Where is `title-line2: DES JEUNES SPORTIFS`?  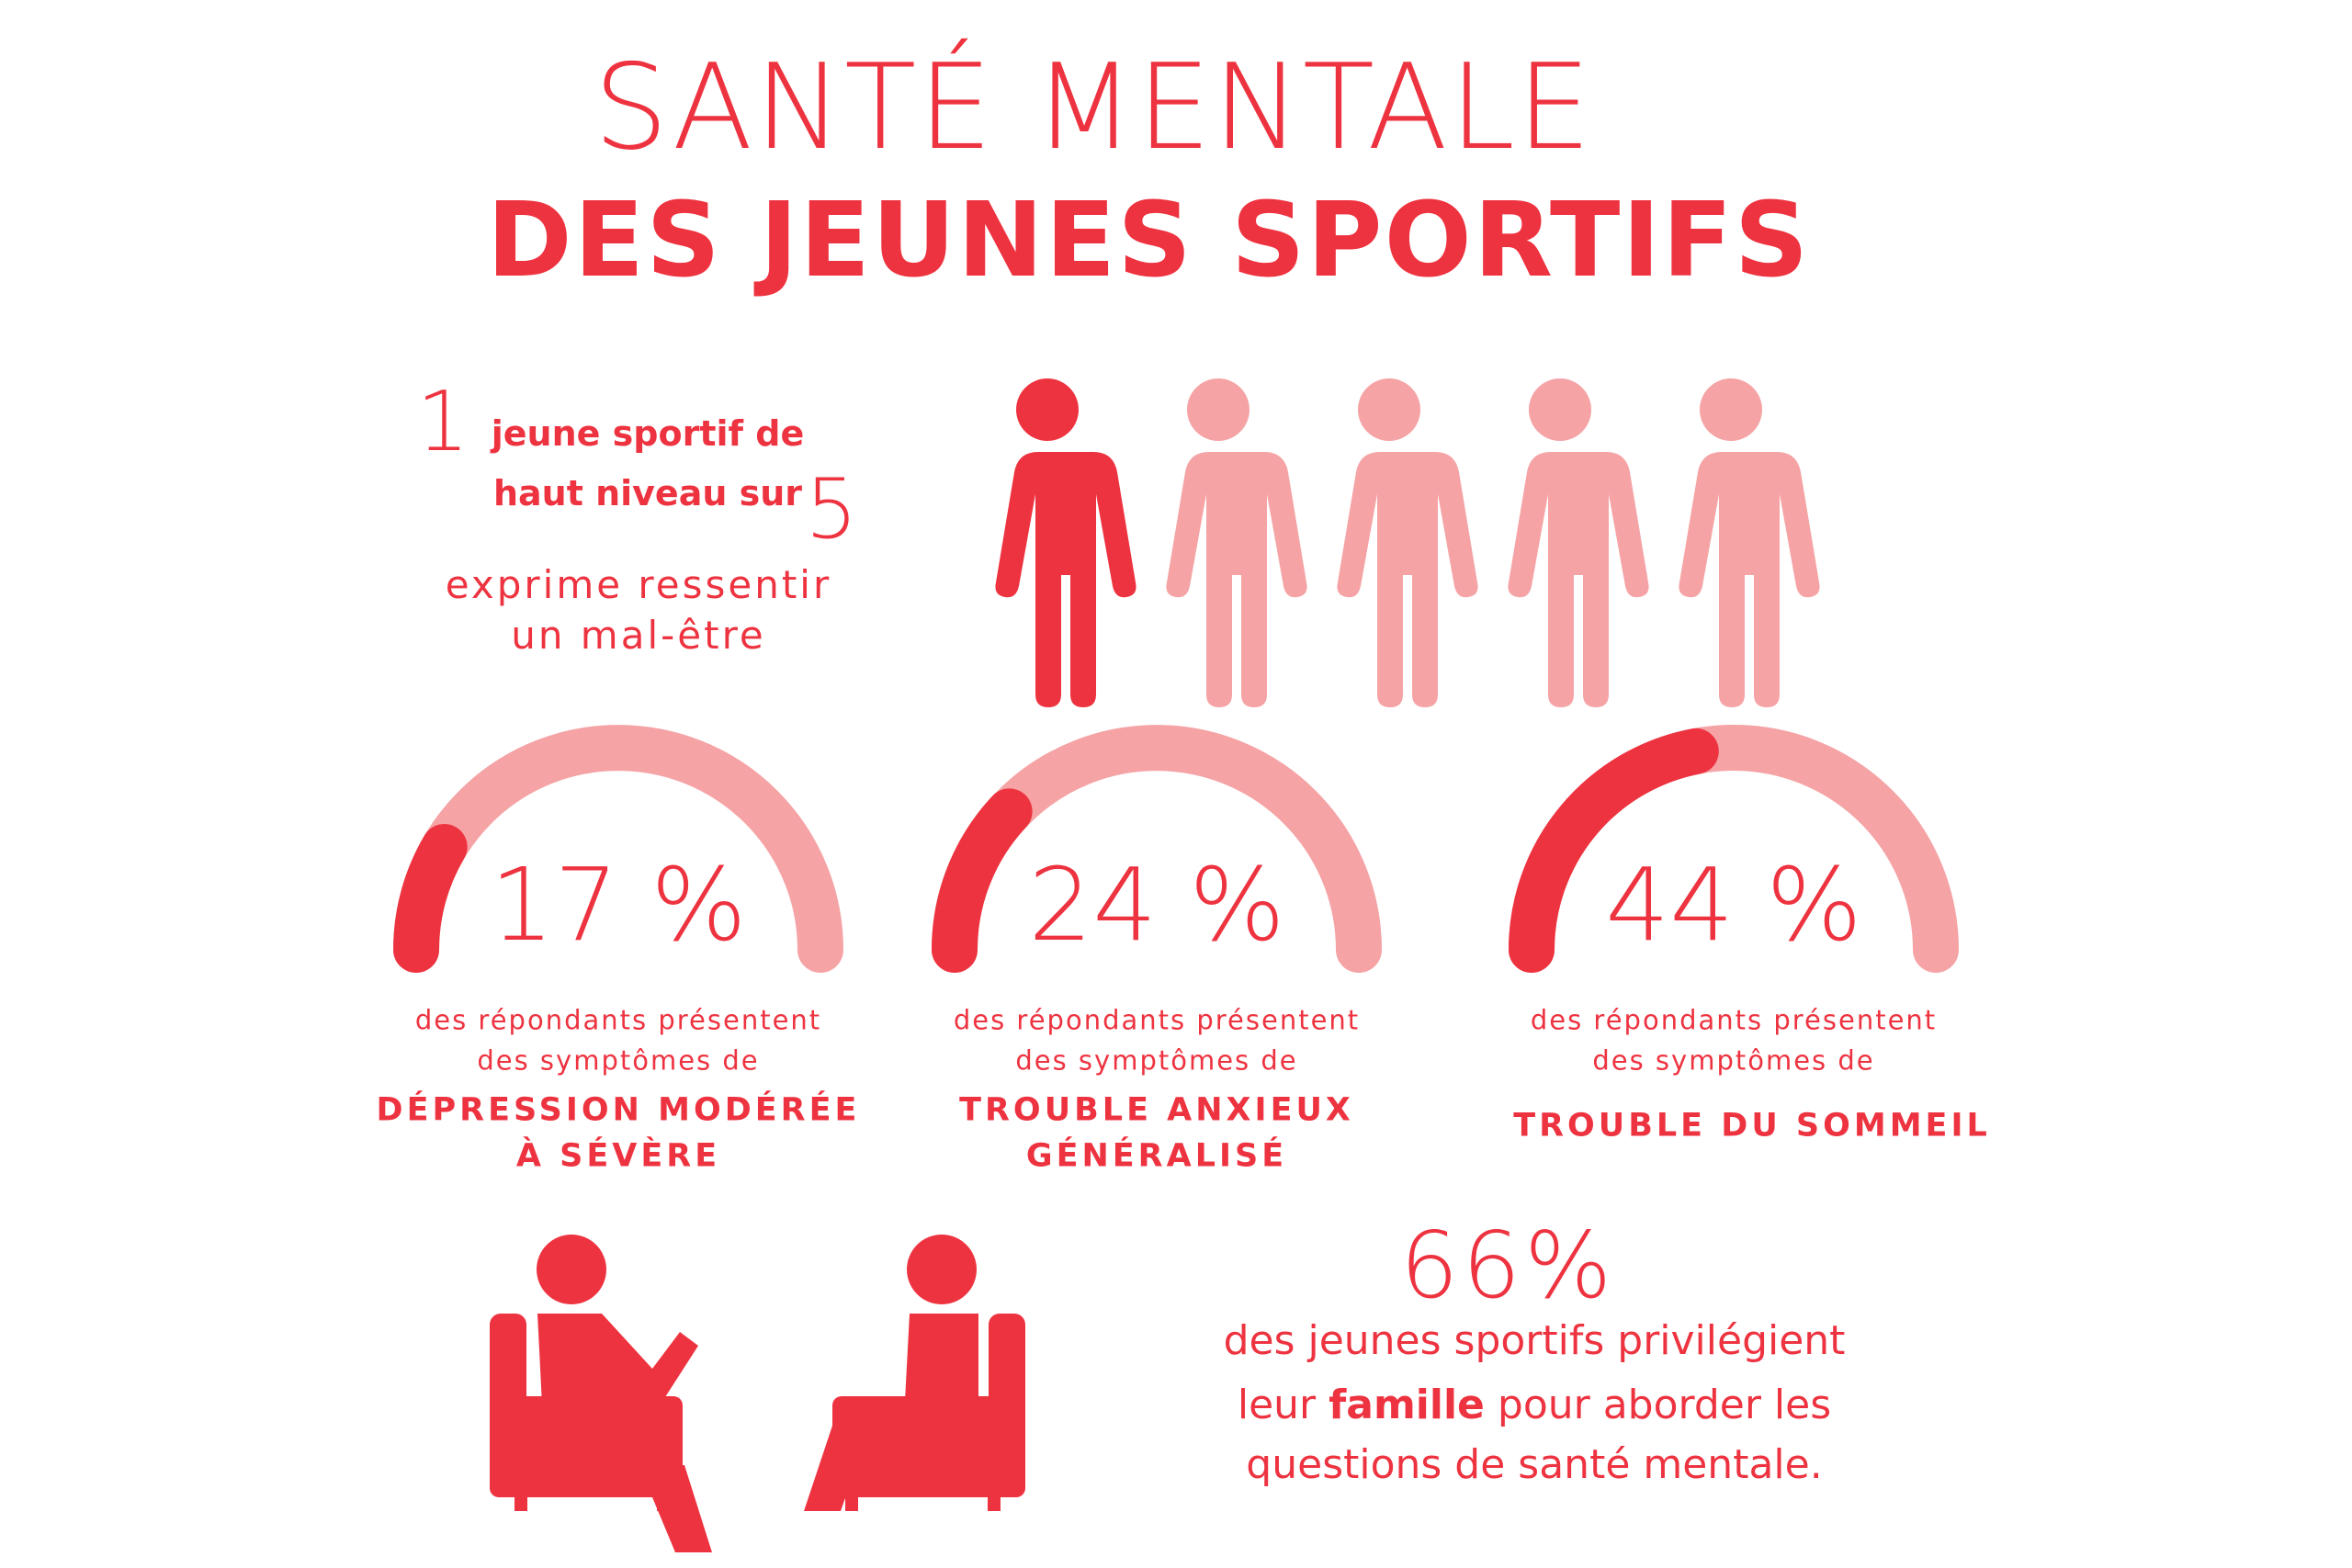
title-line2: DES JEUNES SPORTIFS is located at coordinates (1149, 241).